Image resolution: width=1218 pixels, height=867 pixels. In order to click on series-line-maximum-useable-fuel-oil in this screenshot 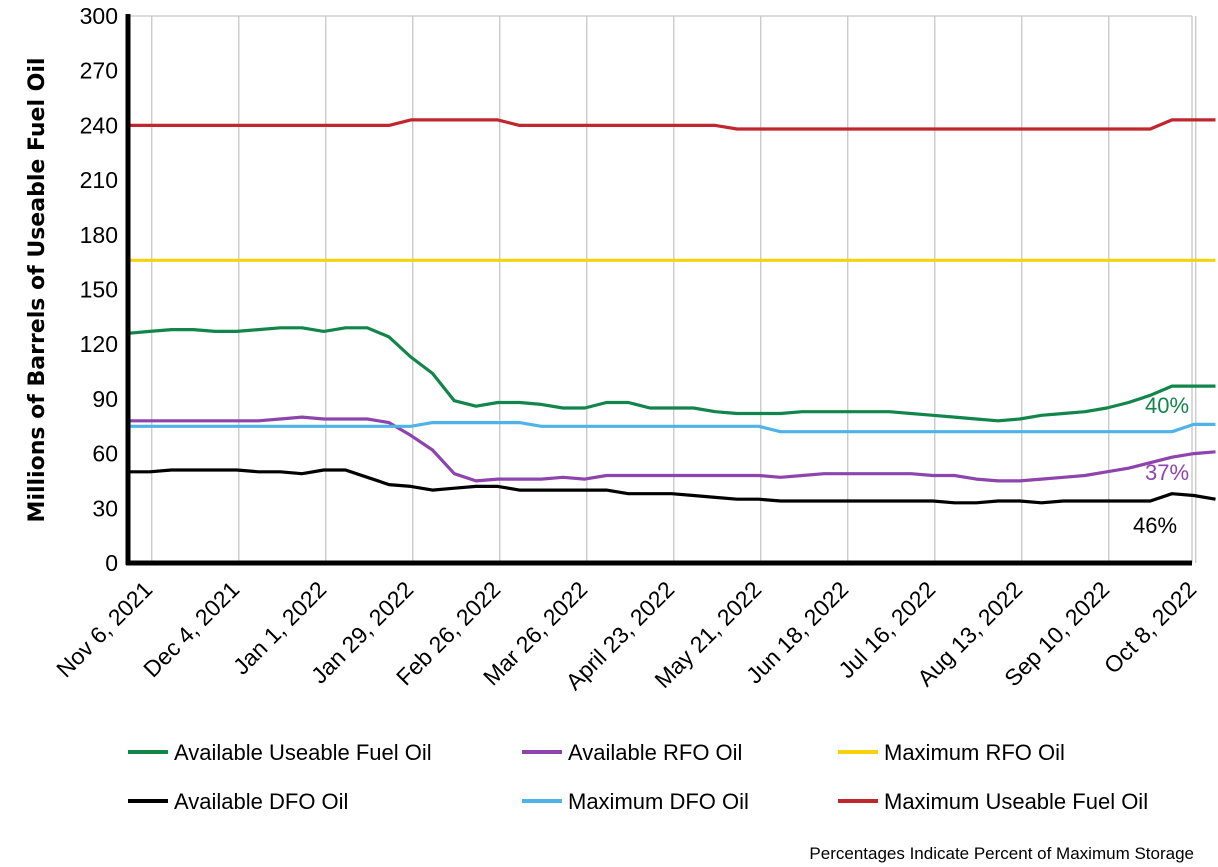, I will do `click(672, 124)`.